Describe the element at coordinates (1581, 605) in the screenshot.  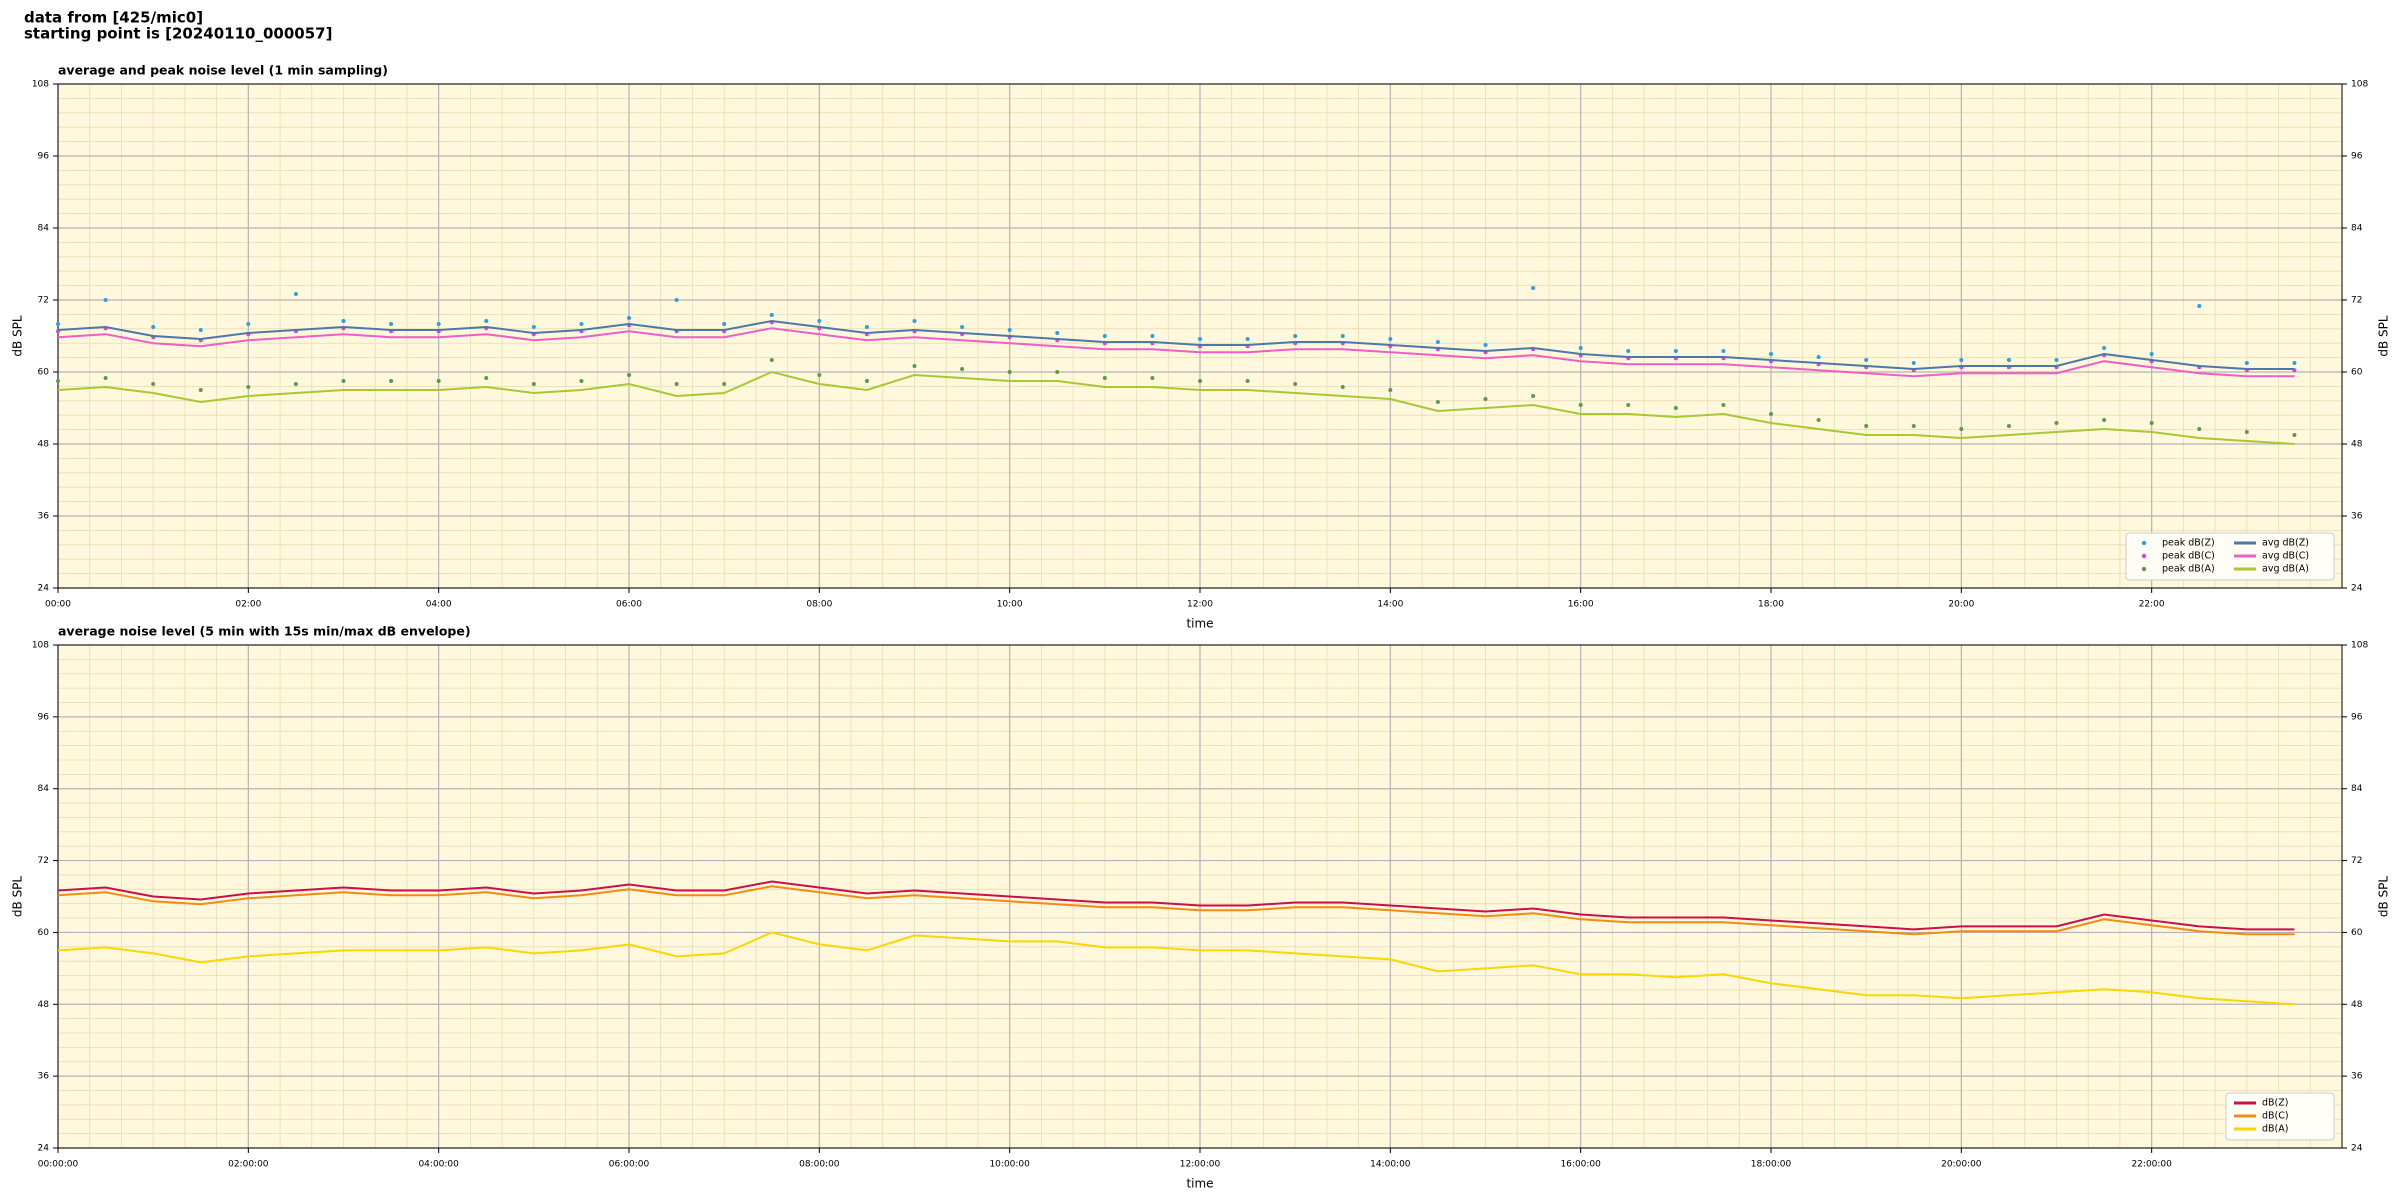
I see `x-tick-label: 16:00` at that location.